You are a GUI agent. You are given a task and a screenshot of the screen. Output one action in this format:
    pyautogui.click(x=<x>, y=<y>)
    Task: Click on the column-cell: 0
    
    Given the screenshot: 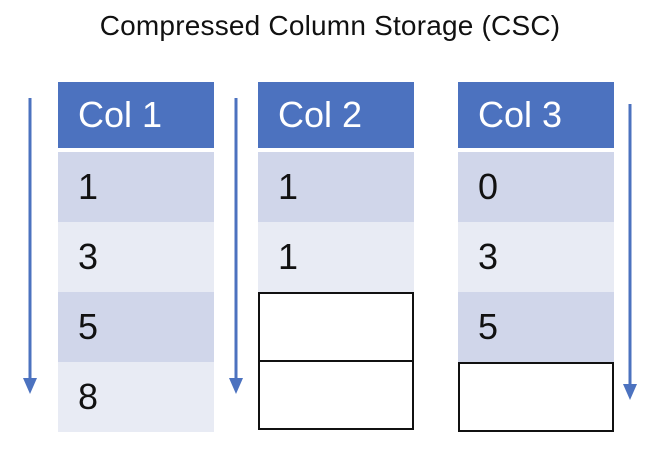 What is the action you would take?
    pyautogui.click(x=536, y=187)
    